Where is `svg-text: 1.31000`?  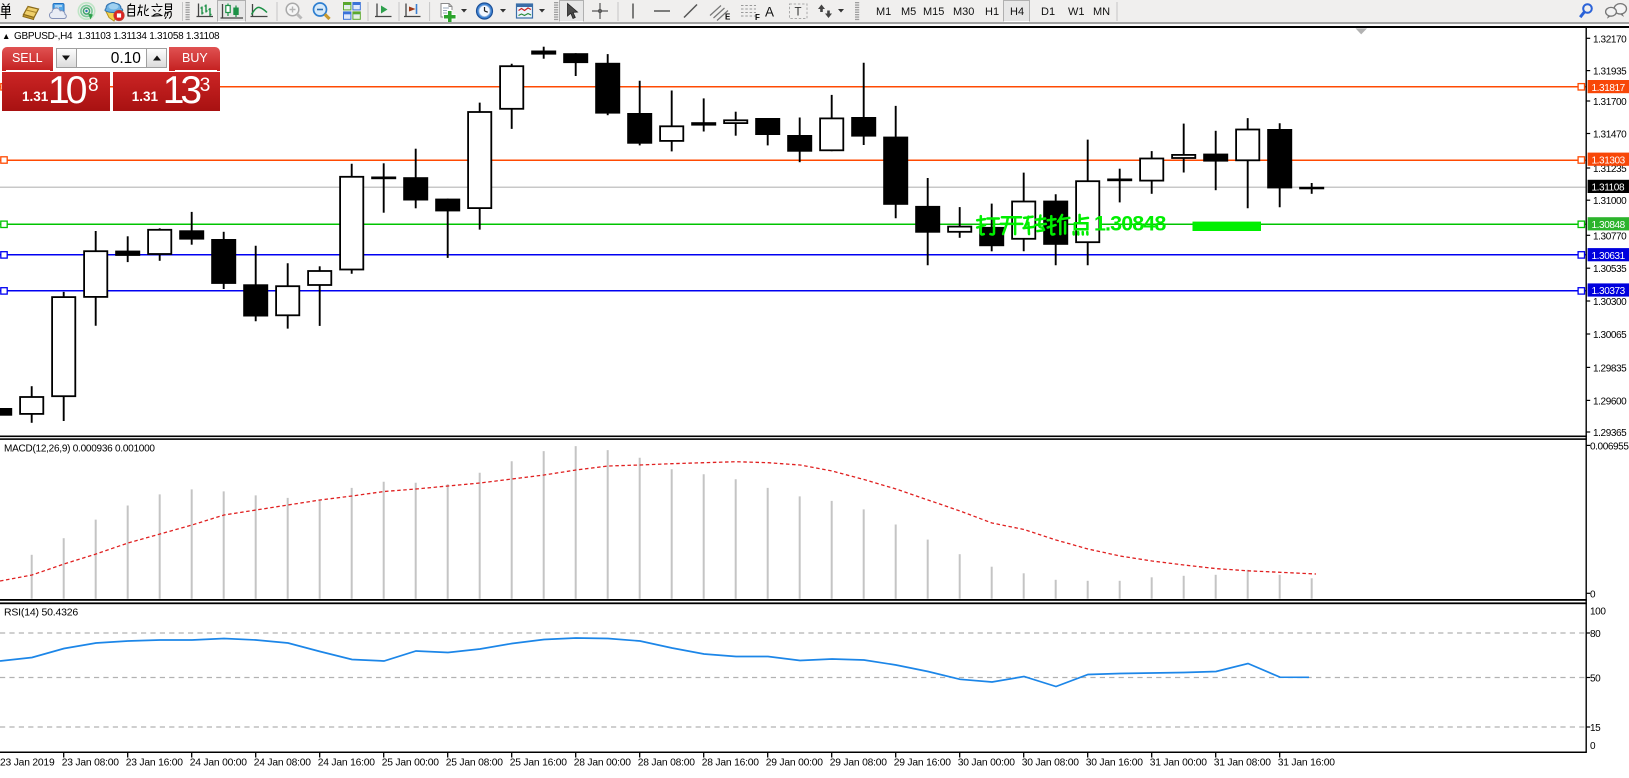 svg-text: 1.31000 is located at coordinates (1610, 201).